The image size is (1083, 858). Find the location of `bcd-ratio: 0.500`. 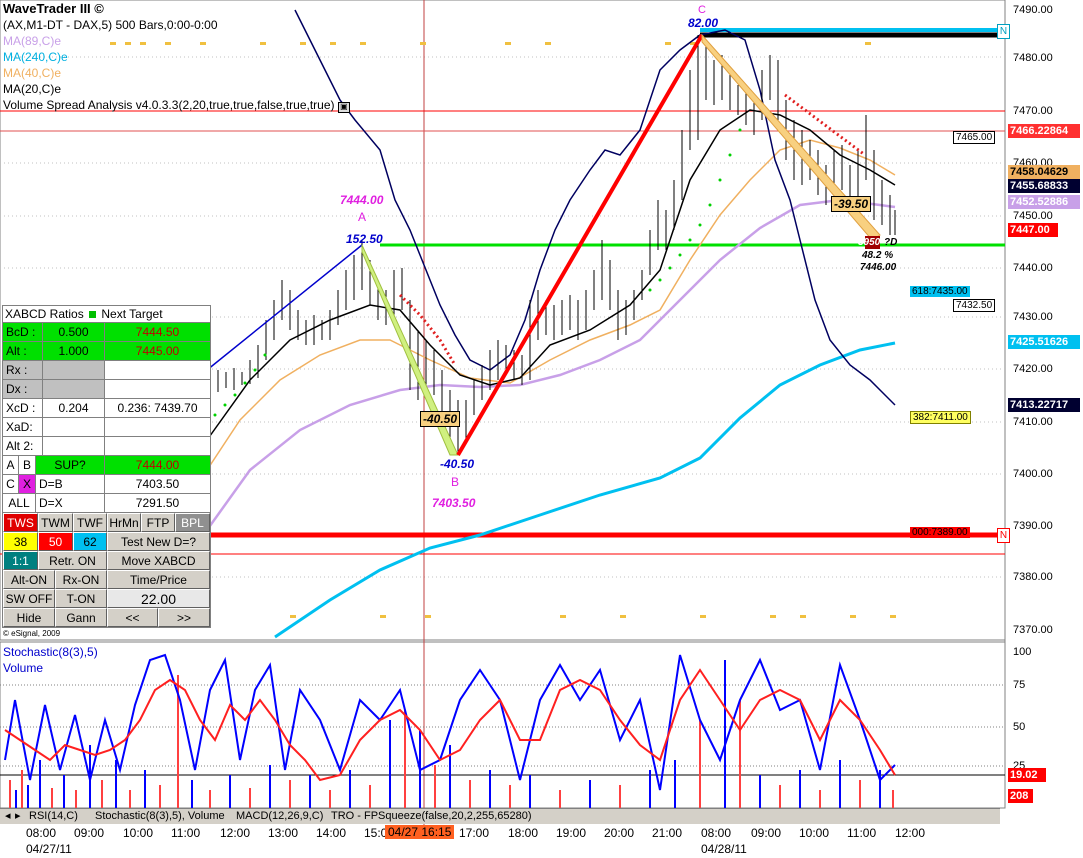

bcd-ratio: 0.500 is located at coordinates (74, 332).